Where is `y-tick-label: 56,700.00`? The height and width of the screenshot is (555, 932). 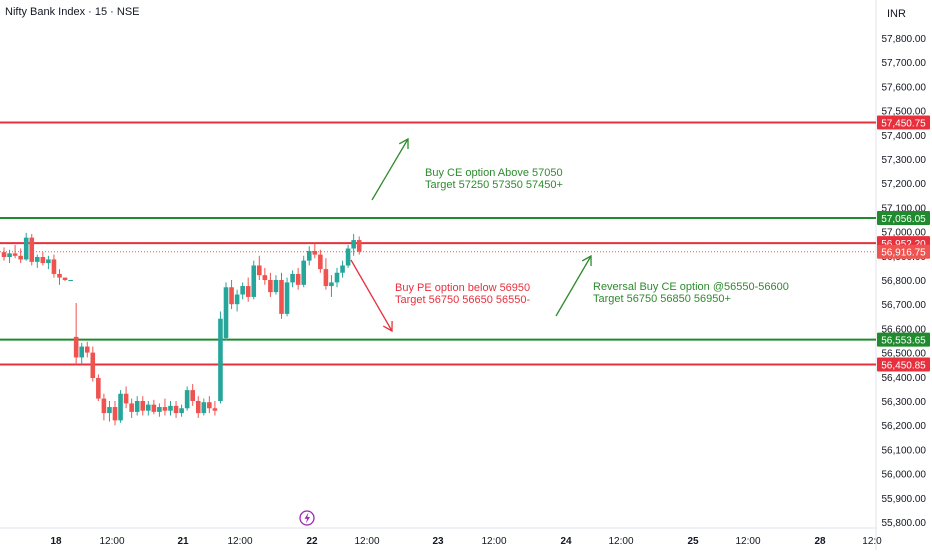
y-tick-label: 56,700.00 is located at coordinates (904, 305).